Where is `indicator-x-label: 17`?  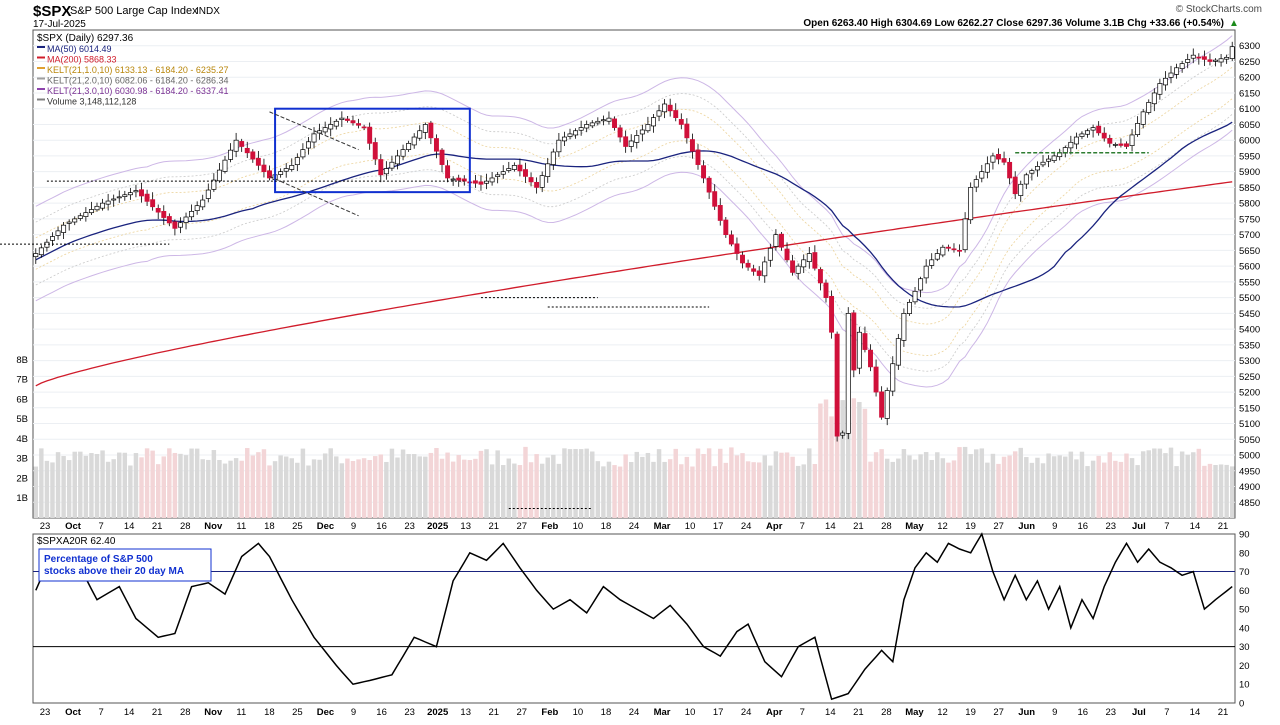
indicator-x-label: 17 is located at coordinates (718, 712).